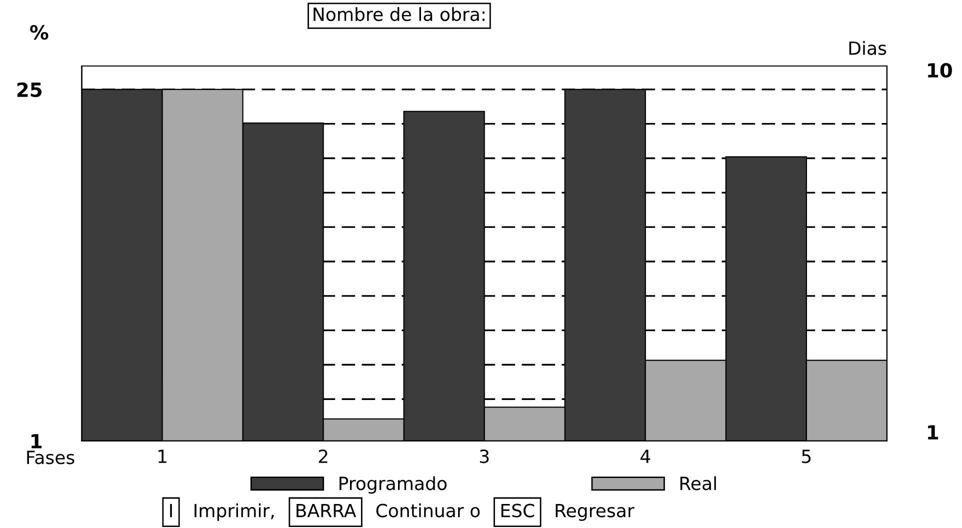 This screenshot has height=528, width=962. Describe the element at coordinates (484, 457) in the screenshot. I see `x-tick-label: 3` at that location.